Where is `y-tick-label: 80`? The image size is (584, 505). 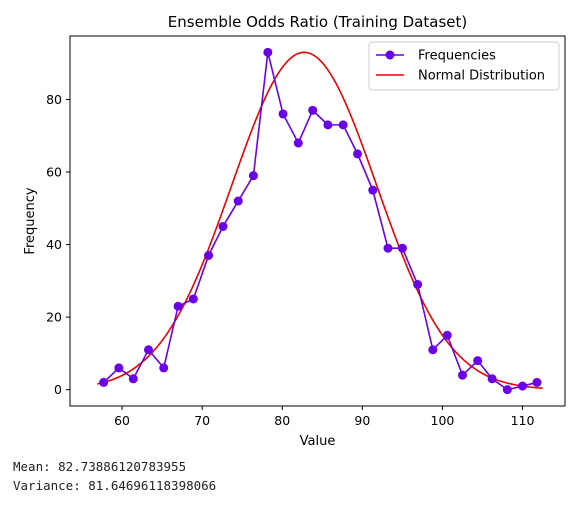
y-tick-label: 80 is located at coordinates (54, 99).